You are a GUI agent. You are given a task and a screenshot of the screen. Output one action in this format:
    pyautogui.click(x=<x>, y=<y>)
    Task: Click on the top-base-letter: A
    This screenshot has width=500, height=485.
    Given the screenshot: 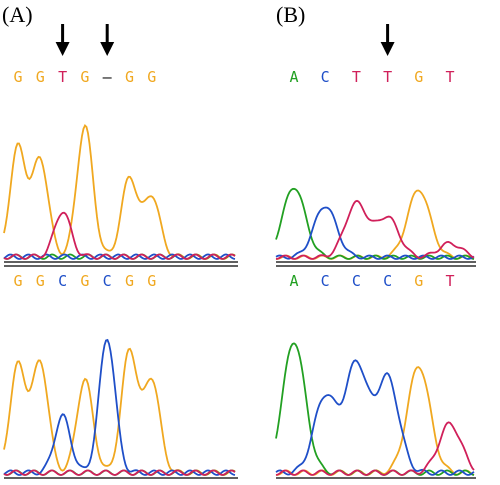 What is the action you would take?
    pyautogui.click(x=293, y=77)
    